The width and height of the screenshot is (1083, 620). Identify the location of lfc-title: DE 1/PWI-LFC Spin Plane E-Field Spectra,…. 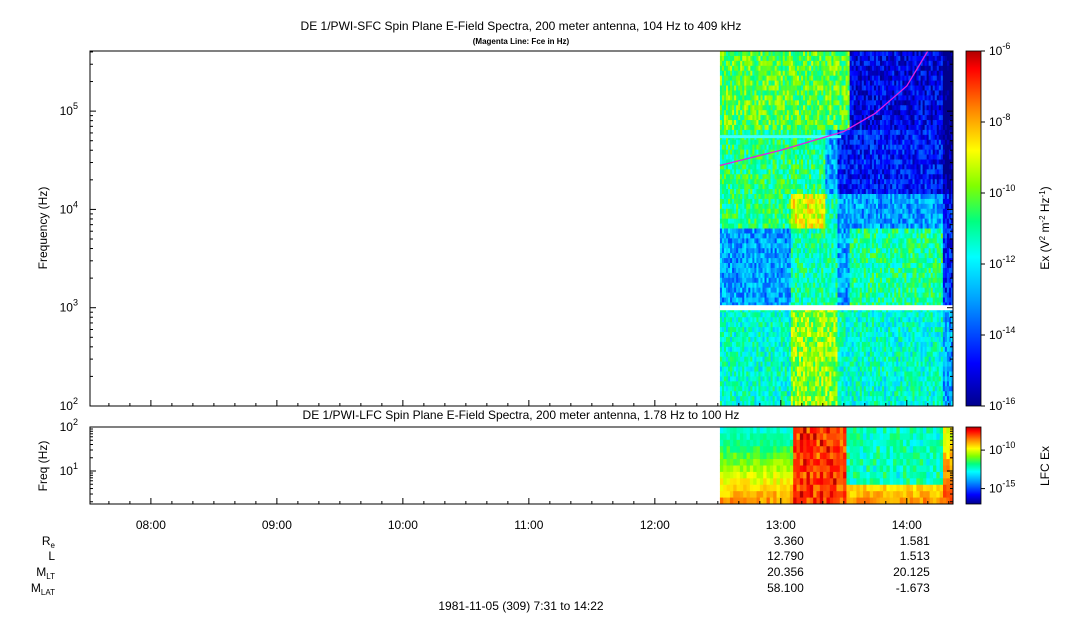
(521, 415).